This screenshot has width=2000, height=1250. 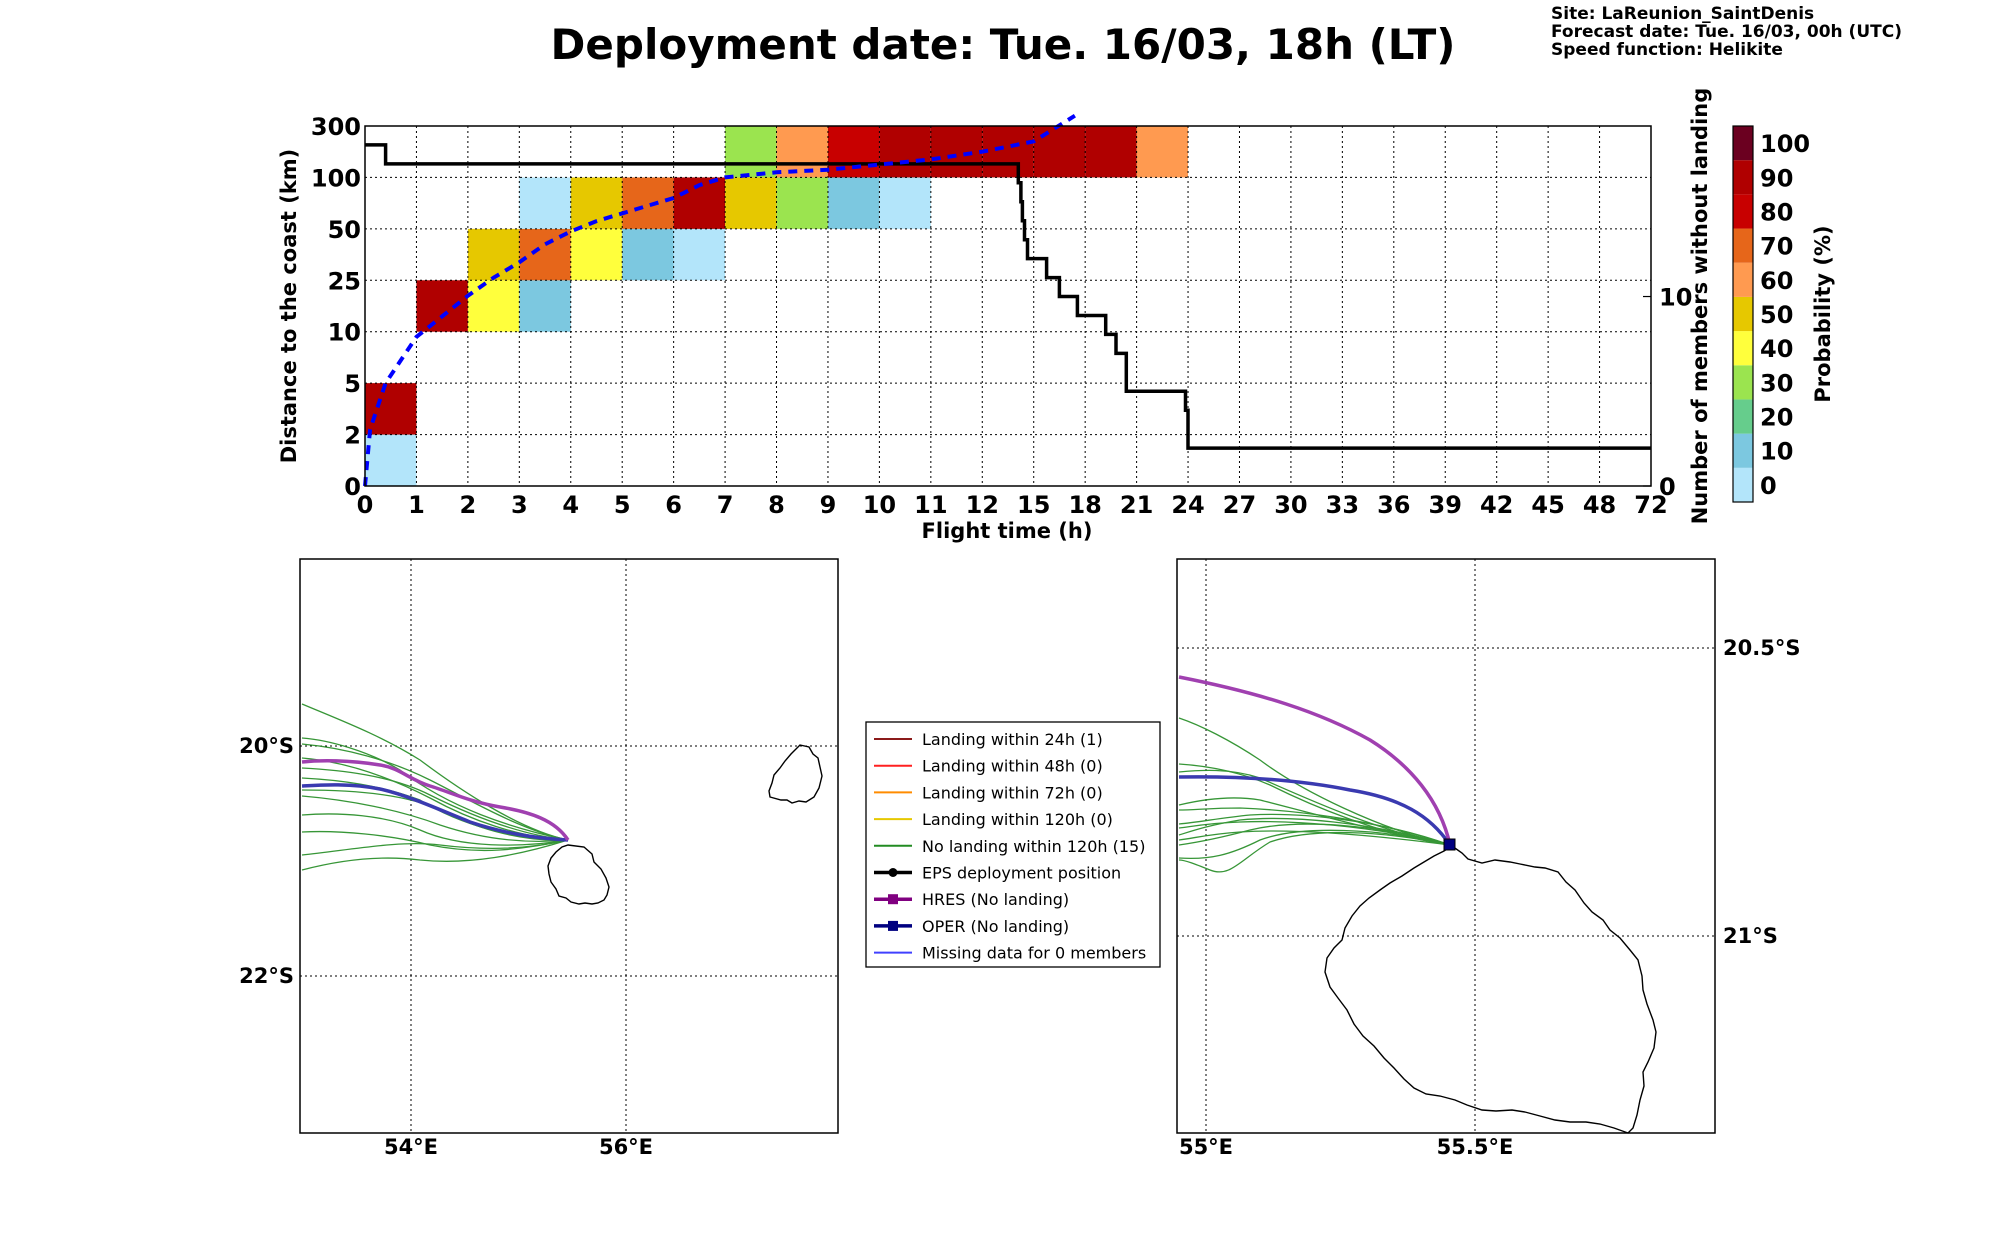 What do you see at coordinates (982, 505) in the screenshot?
I see `x-tick-label: 12` at bounding box center [982, 505].